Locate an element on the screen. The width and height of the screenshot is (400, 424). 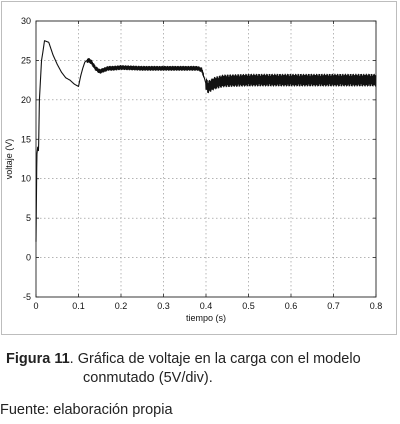
y-tick-label: 30 is located at coordinates (26, 21).